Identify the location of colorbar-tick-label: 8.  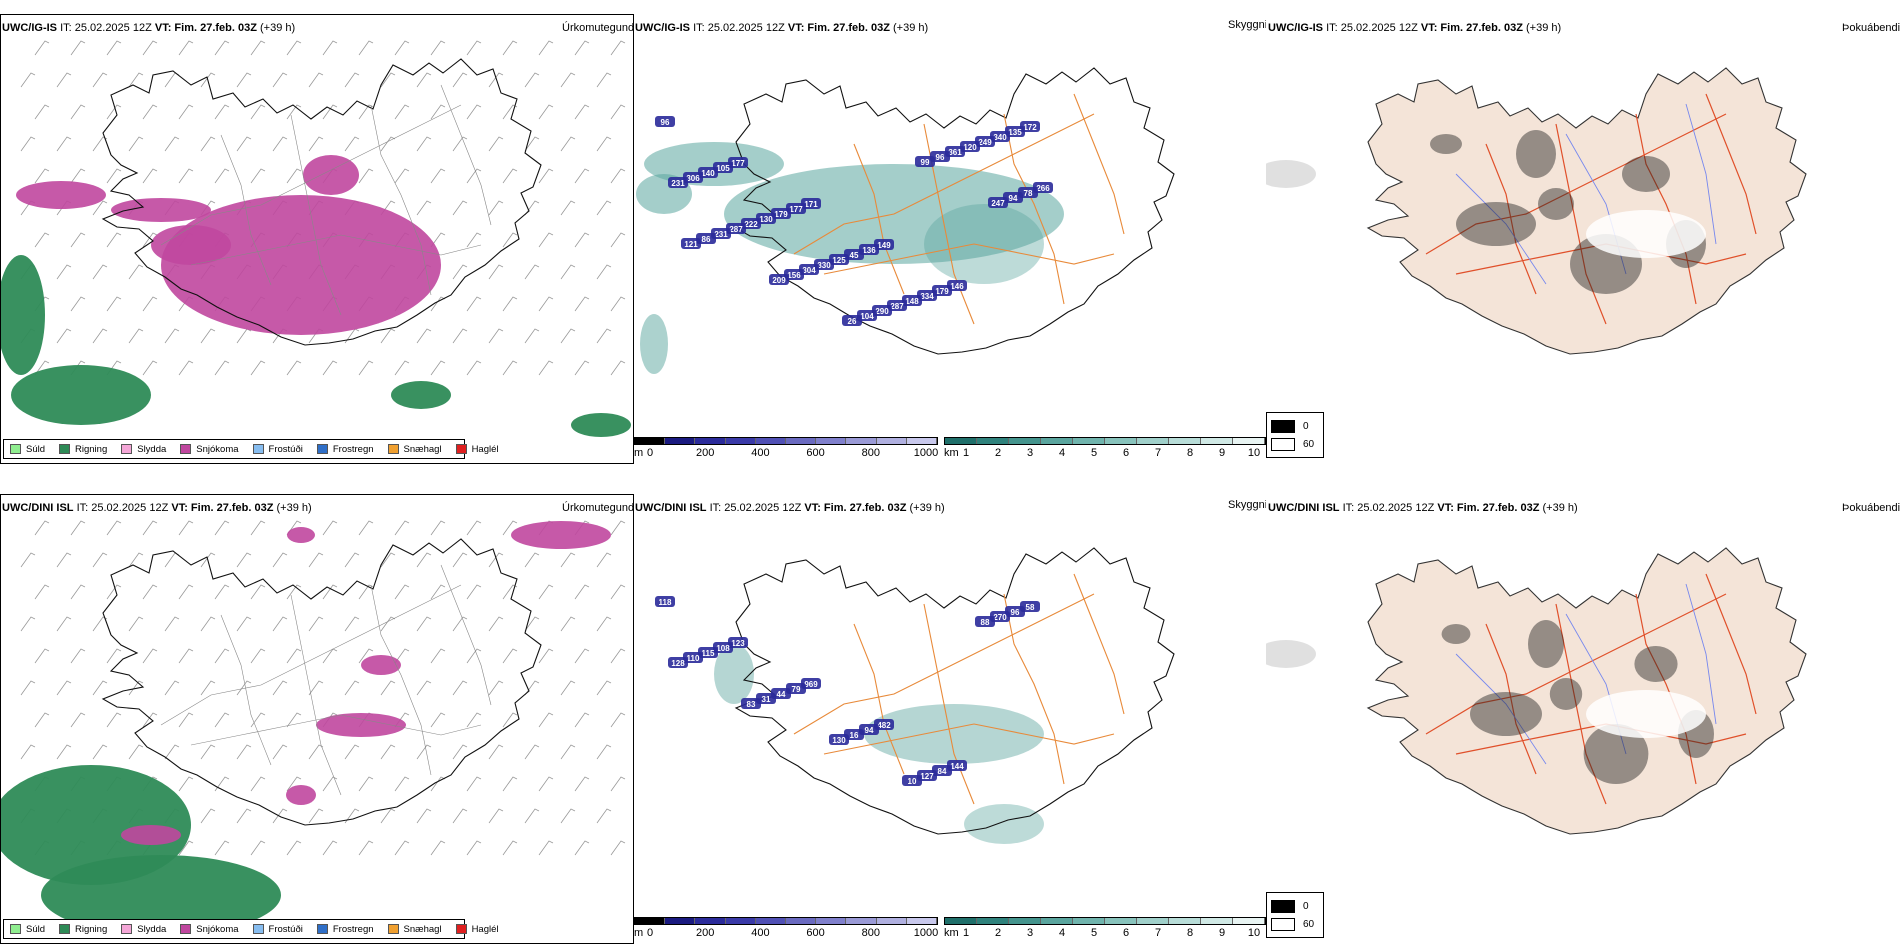
(1190, 453).